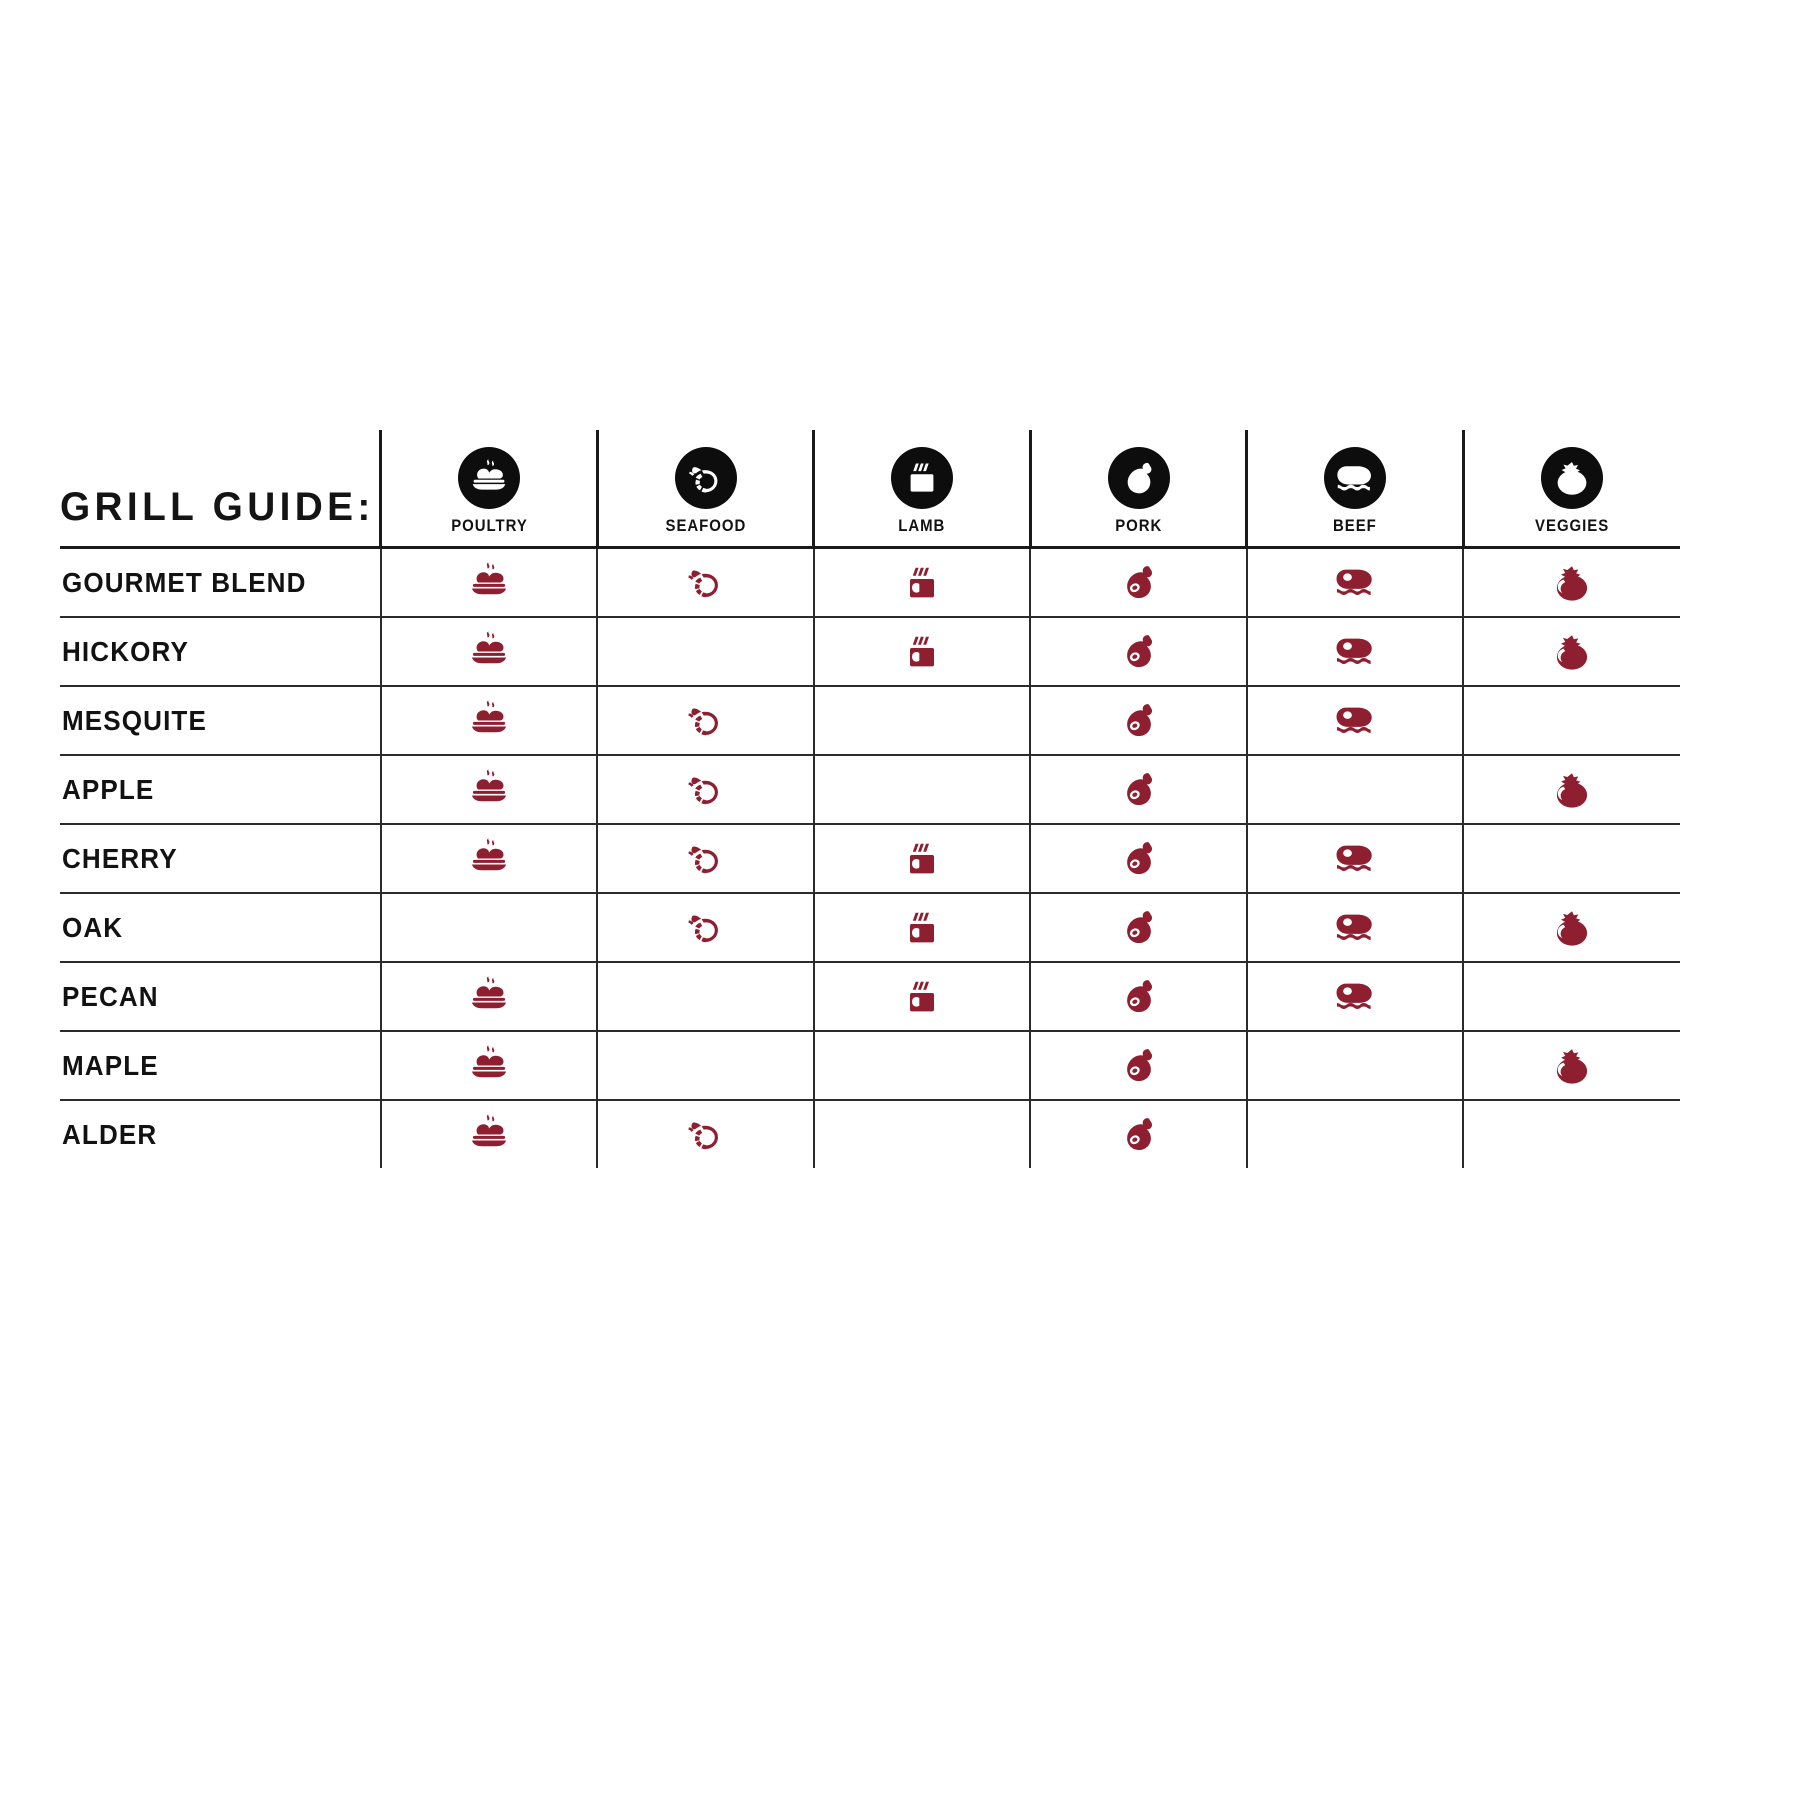 Image resolution: width=1800 pixels, height=1800 pixels. What do you see at coordinates (220, 997) in the screenshot?
I see `row-header-pecan: PECAN` at bounding box center [220, 997].